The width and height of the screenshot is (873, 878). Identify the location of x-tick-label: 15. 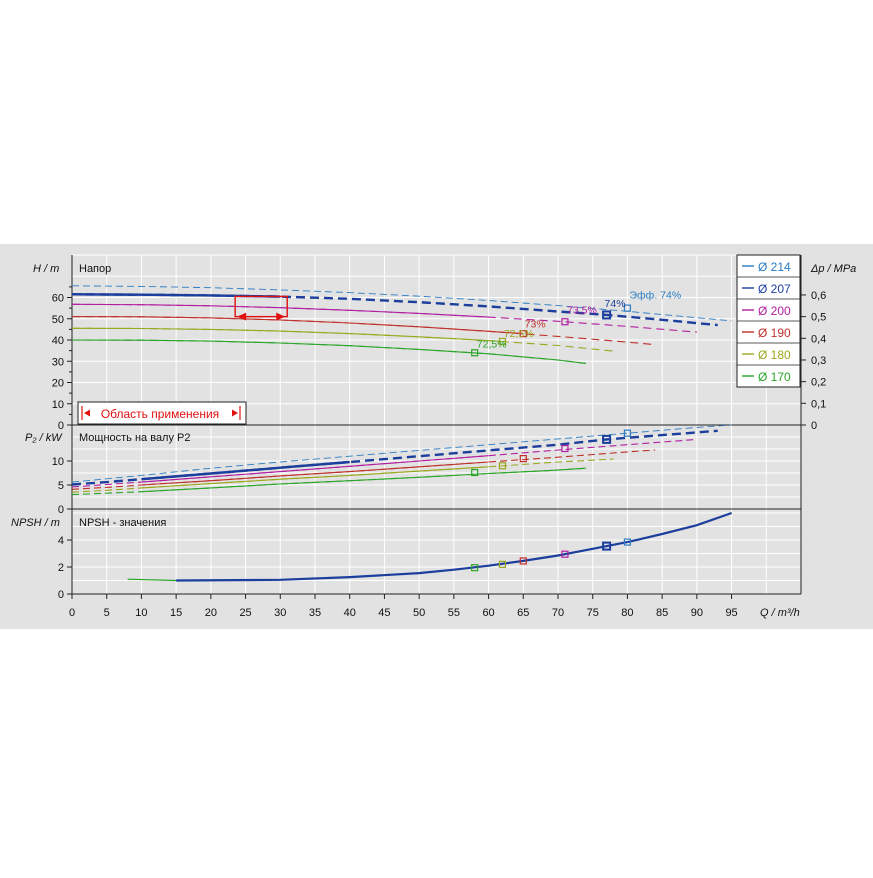
(176, 613).